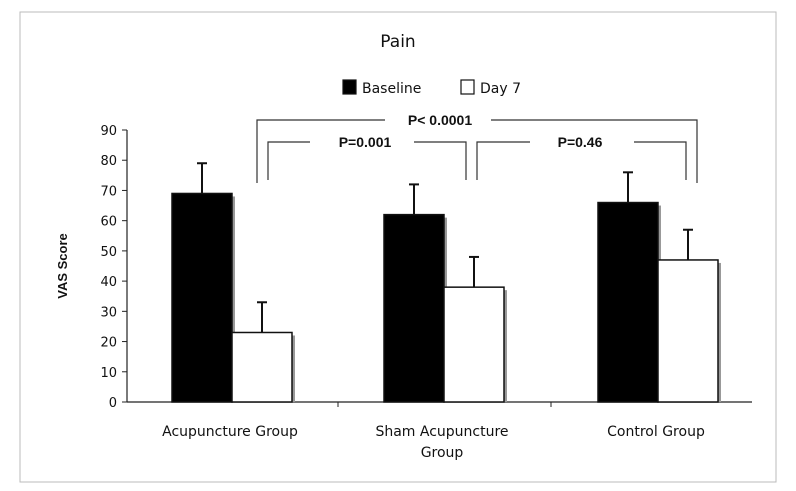  What do you see at coordinates (230, 432) in the screenshot?
I see `x-tick-label: Acupuncture Group` at bounding box center [230, 432].